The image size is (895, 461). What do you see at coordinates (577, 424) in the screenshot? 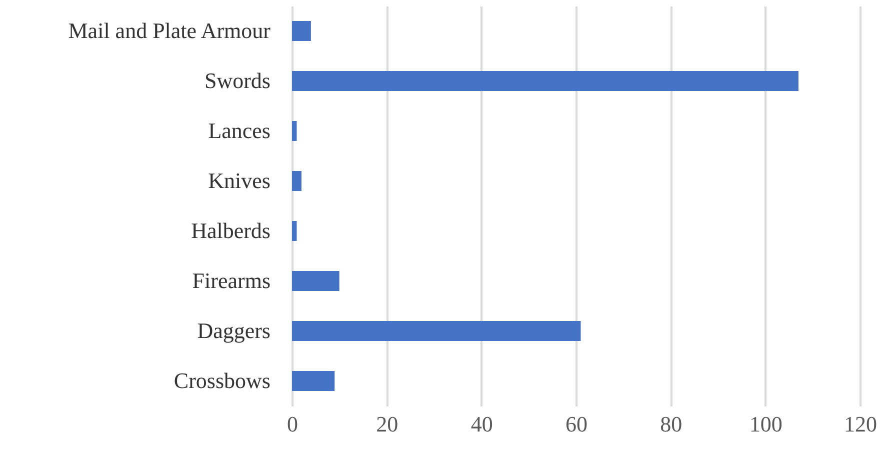
I see `x-tick-label: 60` at bounding box center [577, 424].